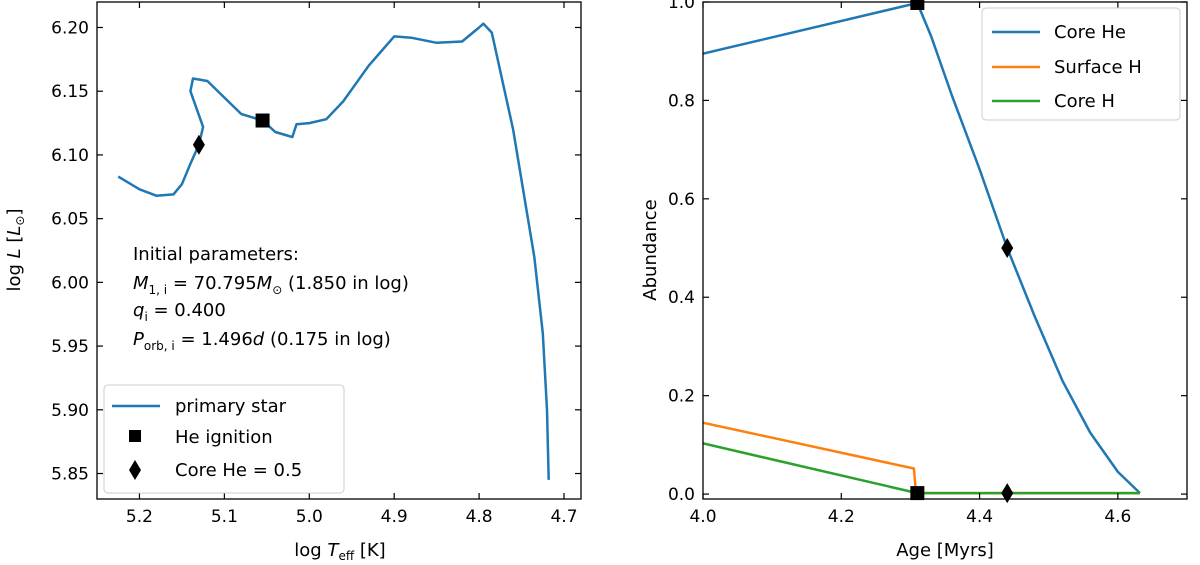 Image resolution: width=1200 pixels, height=565 pixels. What do you see at coordinates (1090, 32) in the screenshot?
I see `legend-label-core-he-right: Core He` at bounding box center [1090, 32].